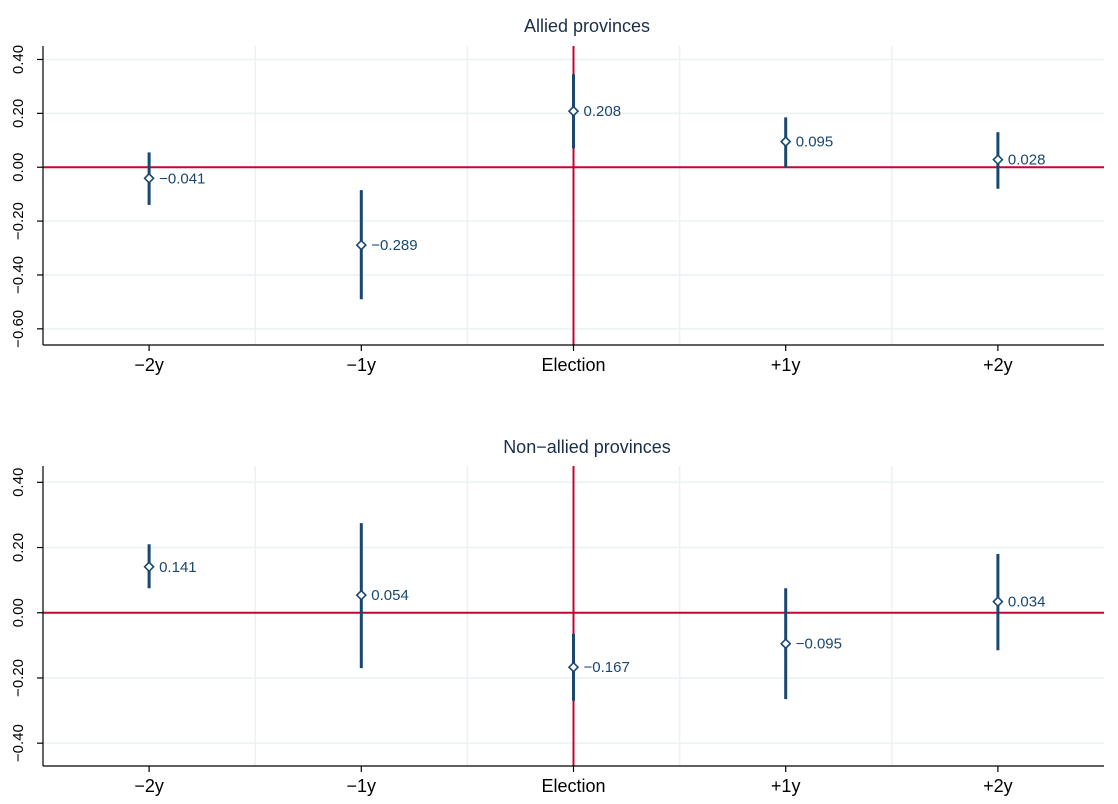 The width and height of the screenshot is (1118, 804). I want to click on data-label: 0.095, so click(815, 142).